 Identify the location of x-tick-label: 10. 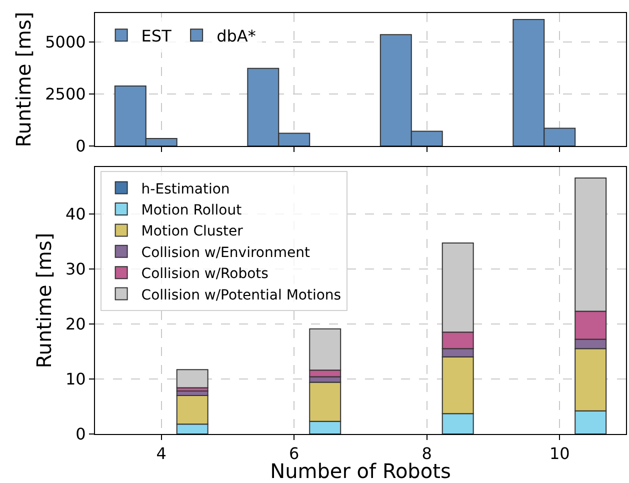
(559, 454).